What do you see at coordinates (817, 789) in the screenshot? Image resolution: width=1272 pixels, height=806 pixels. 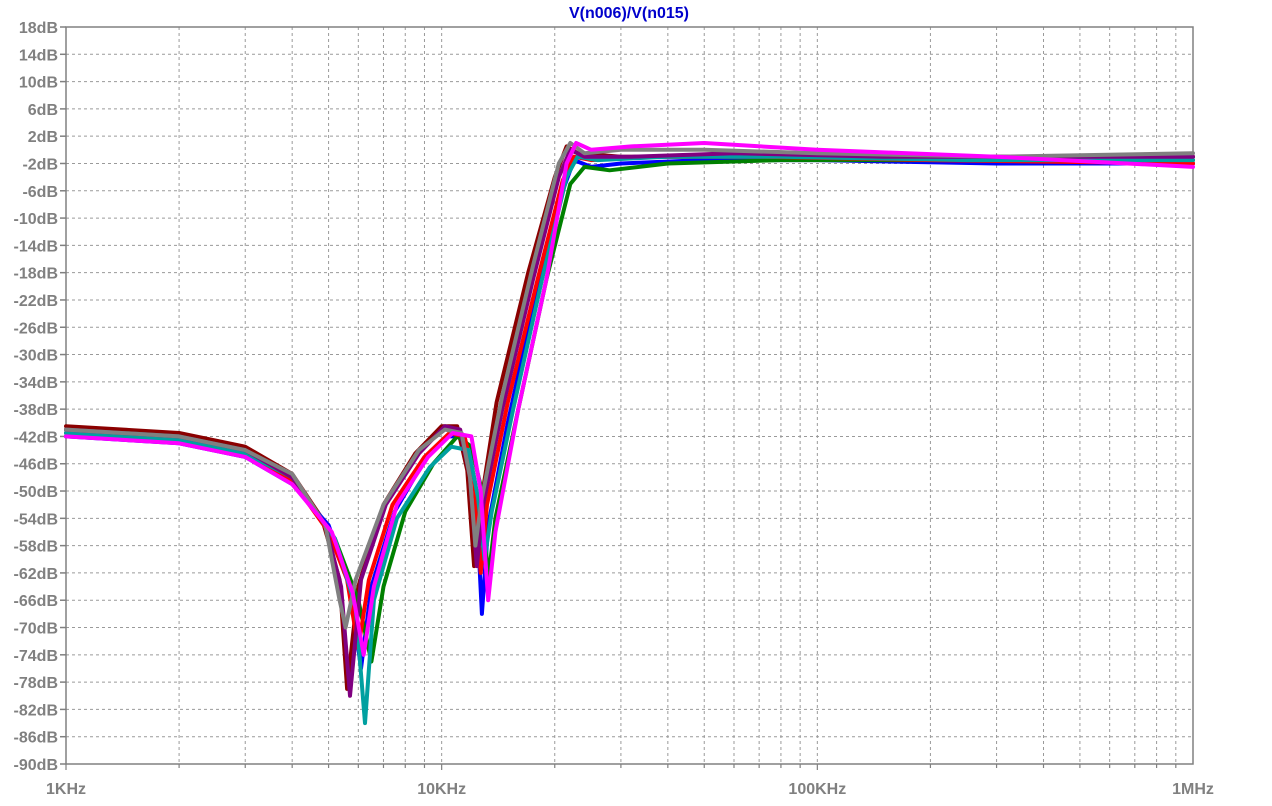 I see `x-tick-label: 100KHz` at bounding box center [817, 789].